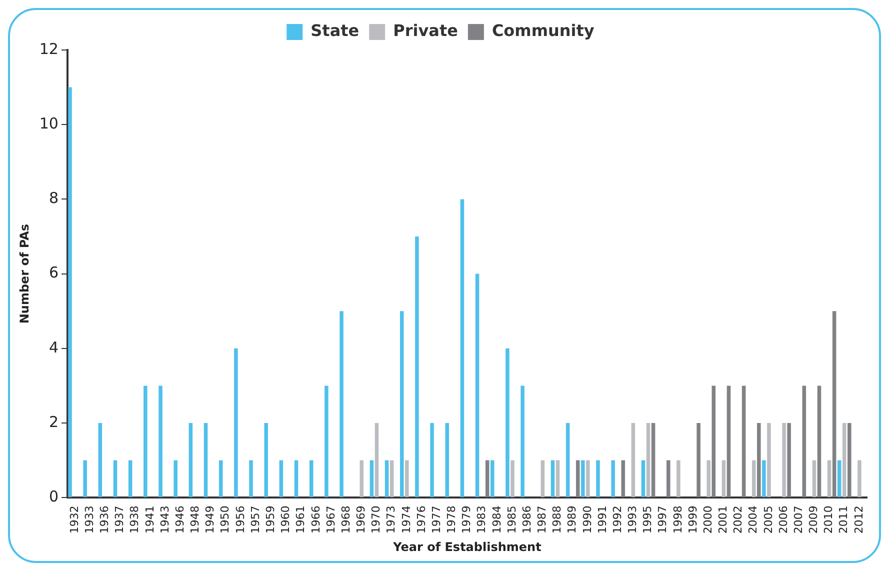  What do you see at coordinates (467, 547) in the screenshot?
I see `x-axis-title: Year of Establishment` at bounding box center [467, 547].